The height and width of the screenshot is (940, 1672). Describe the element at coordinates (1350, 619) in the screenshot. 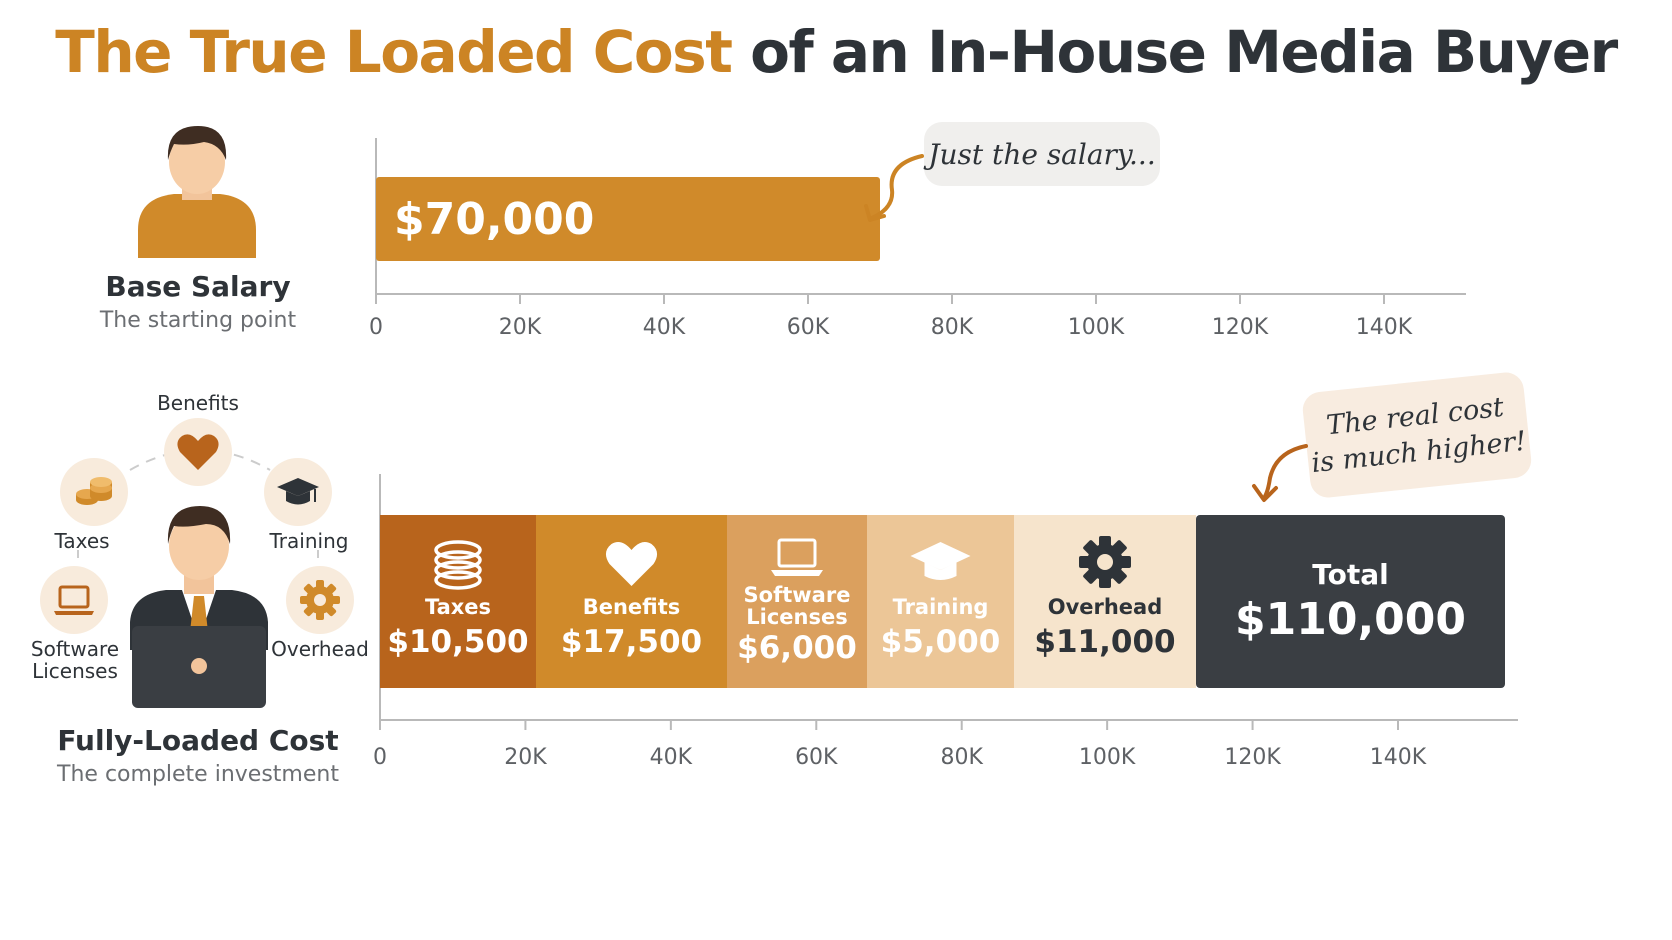

I see `total-value-label: $110,000` at that location.